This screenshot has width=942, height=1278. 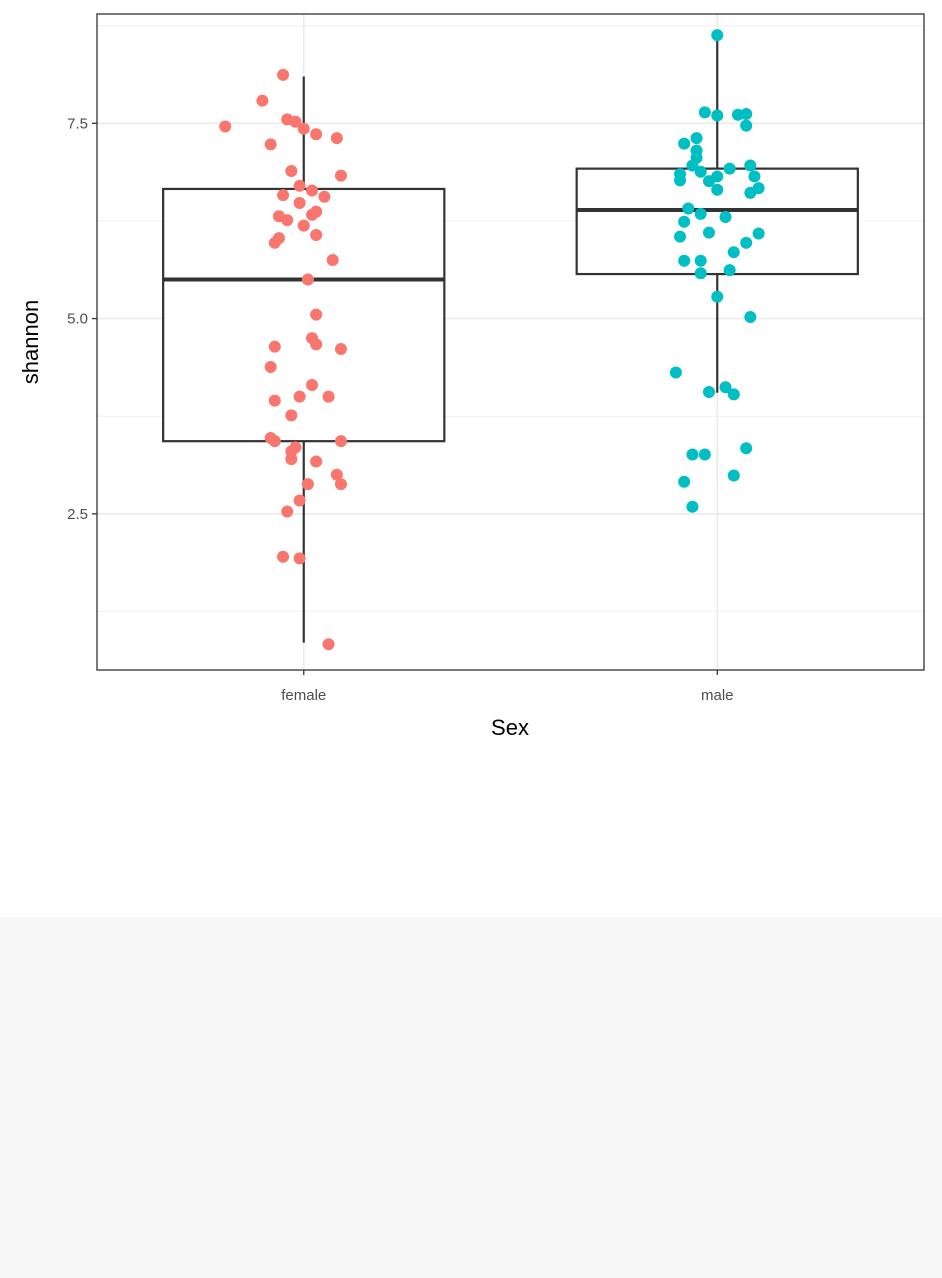 What do you see at coordinates (717, 695) in the screenshot?
I see `x-tick-label: male` at bounding box center [717, 695].